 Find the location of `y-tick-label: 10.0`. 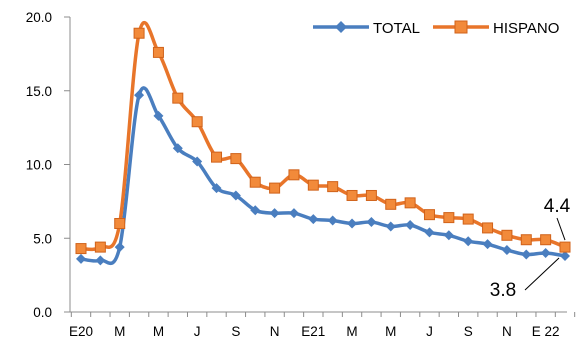

y-tick-label: 10.0 is located at coordinates (39, 165).